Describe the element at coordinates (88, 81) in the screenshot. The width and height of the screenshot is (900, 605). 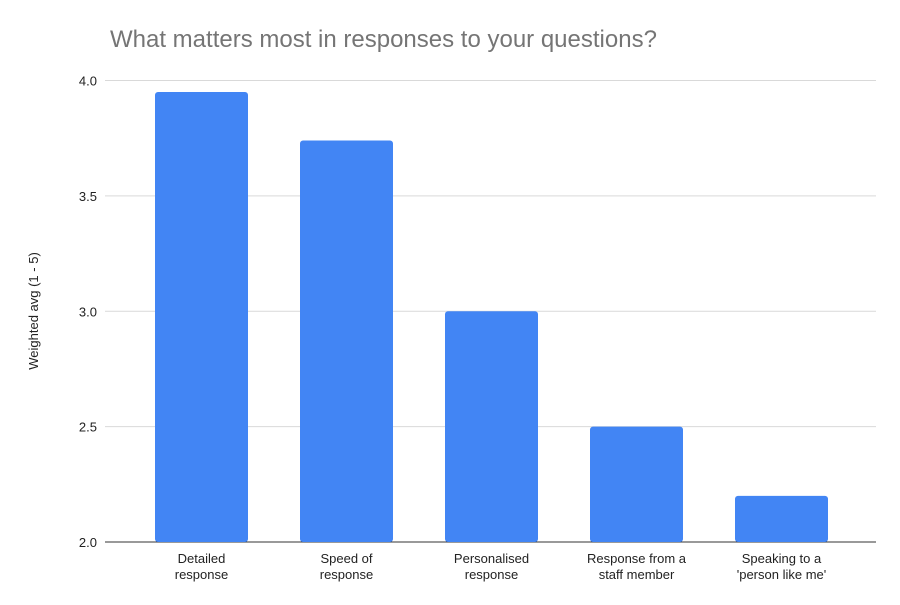
I see `y-tick-label: 4.0` at that location.